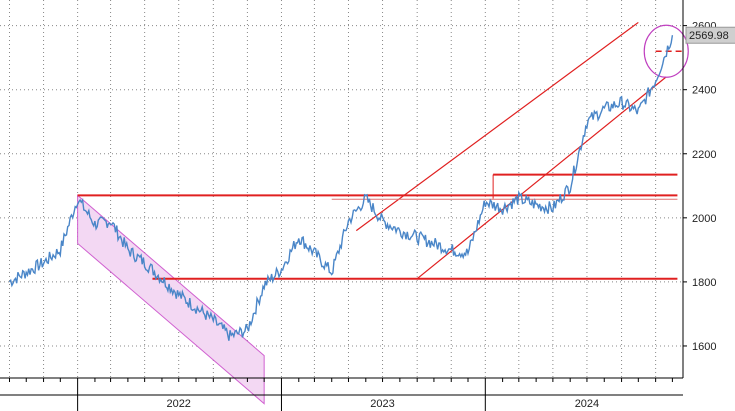  I want to click on y-tick-label: 1600, so click(704, 347).